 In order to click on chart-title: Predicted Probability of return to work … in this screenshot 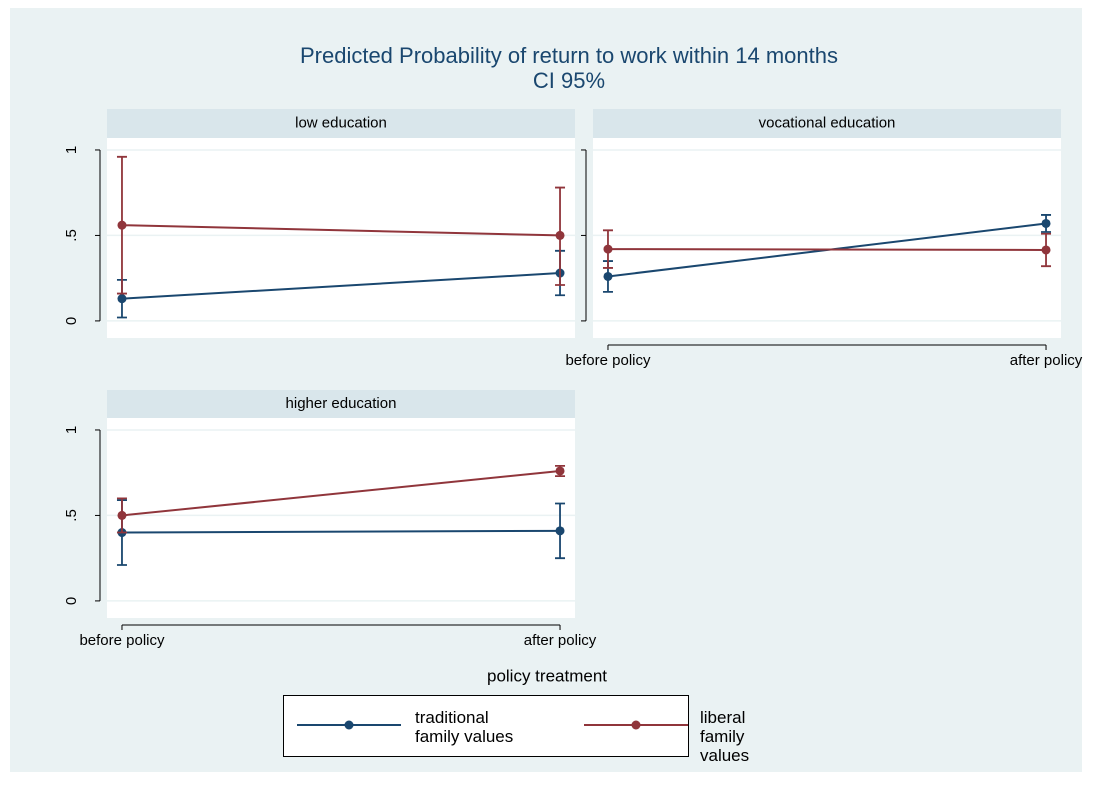, I will do `click(569, 55)`.